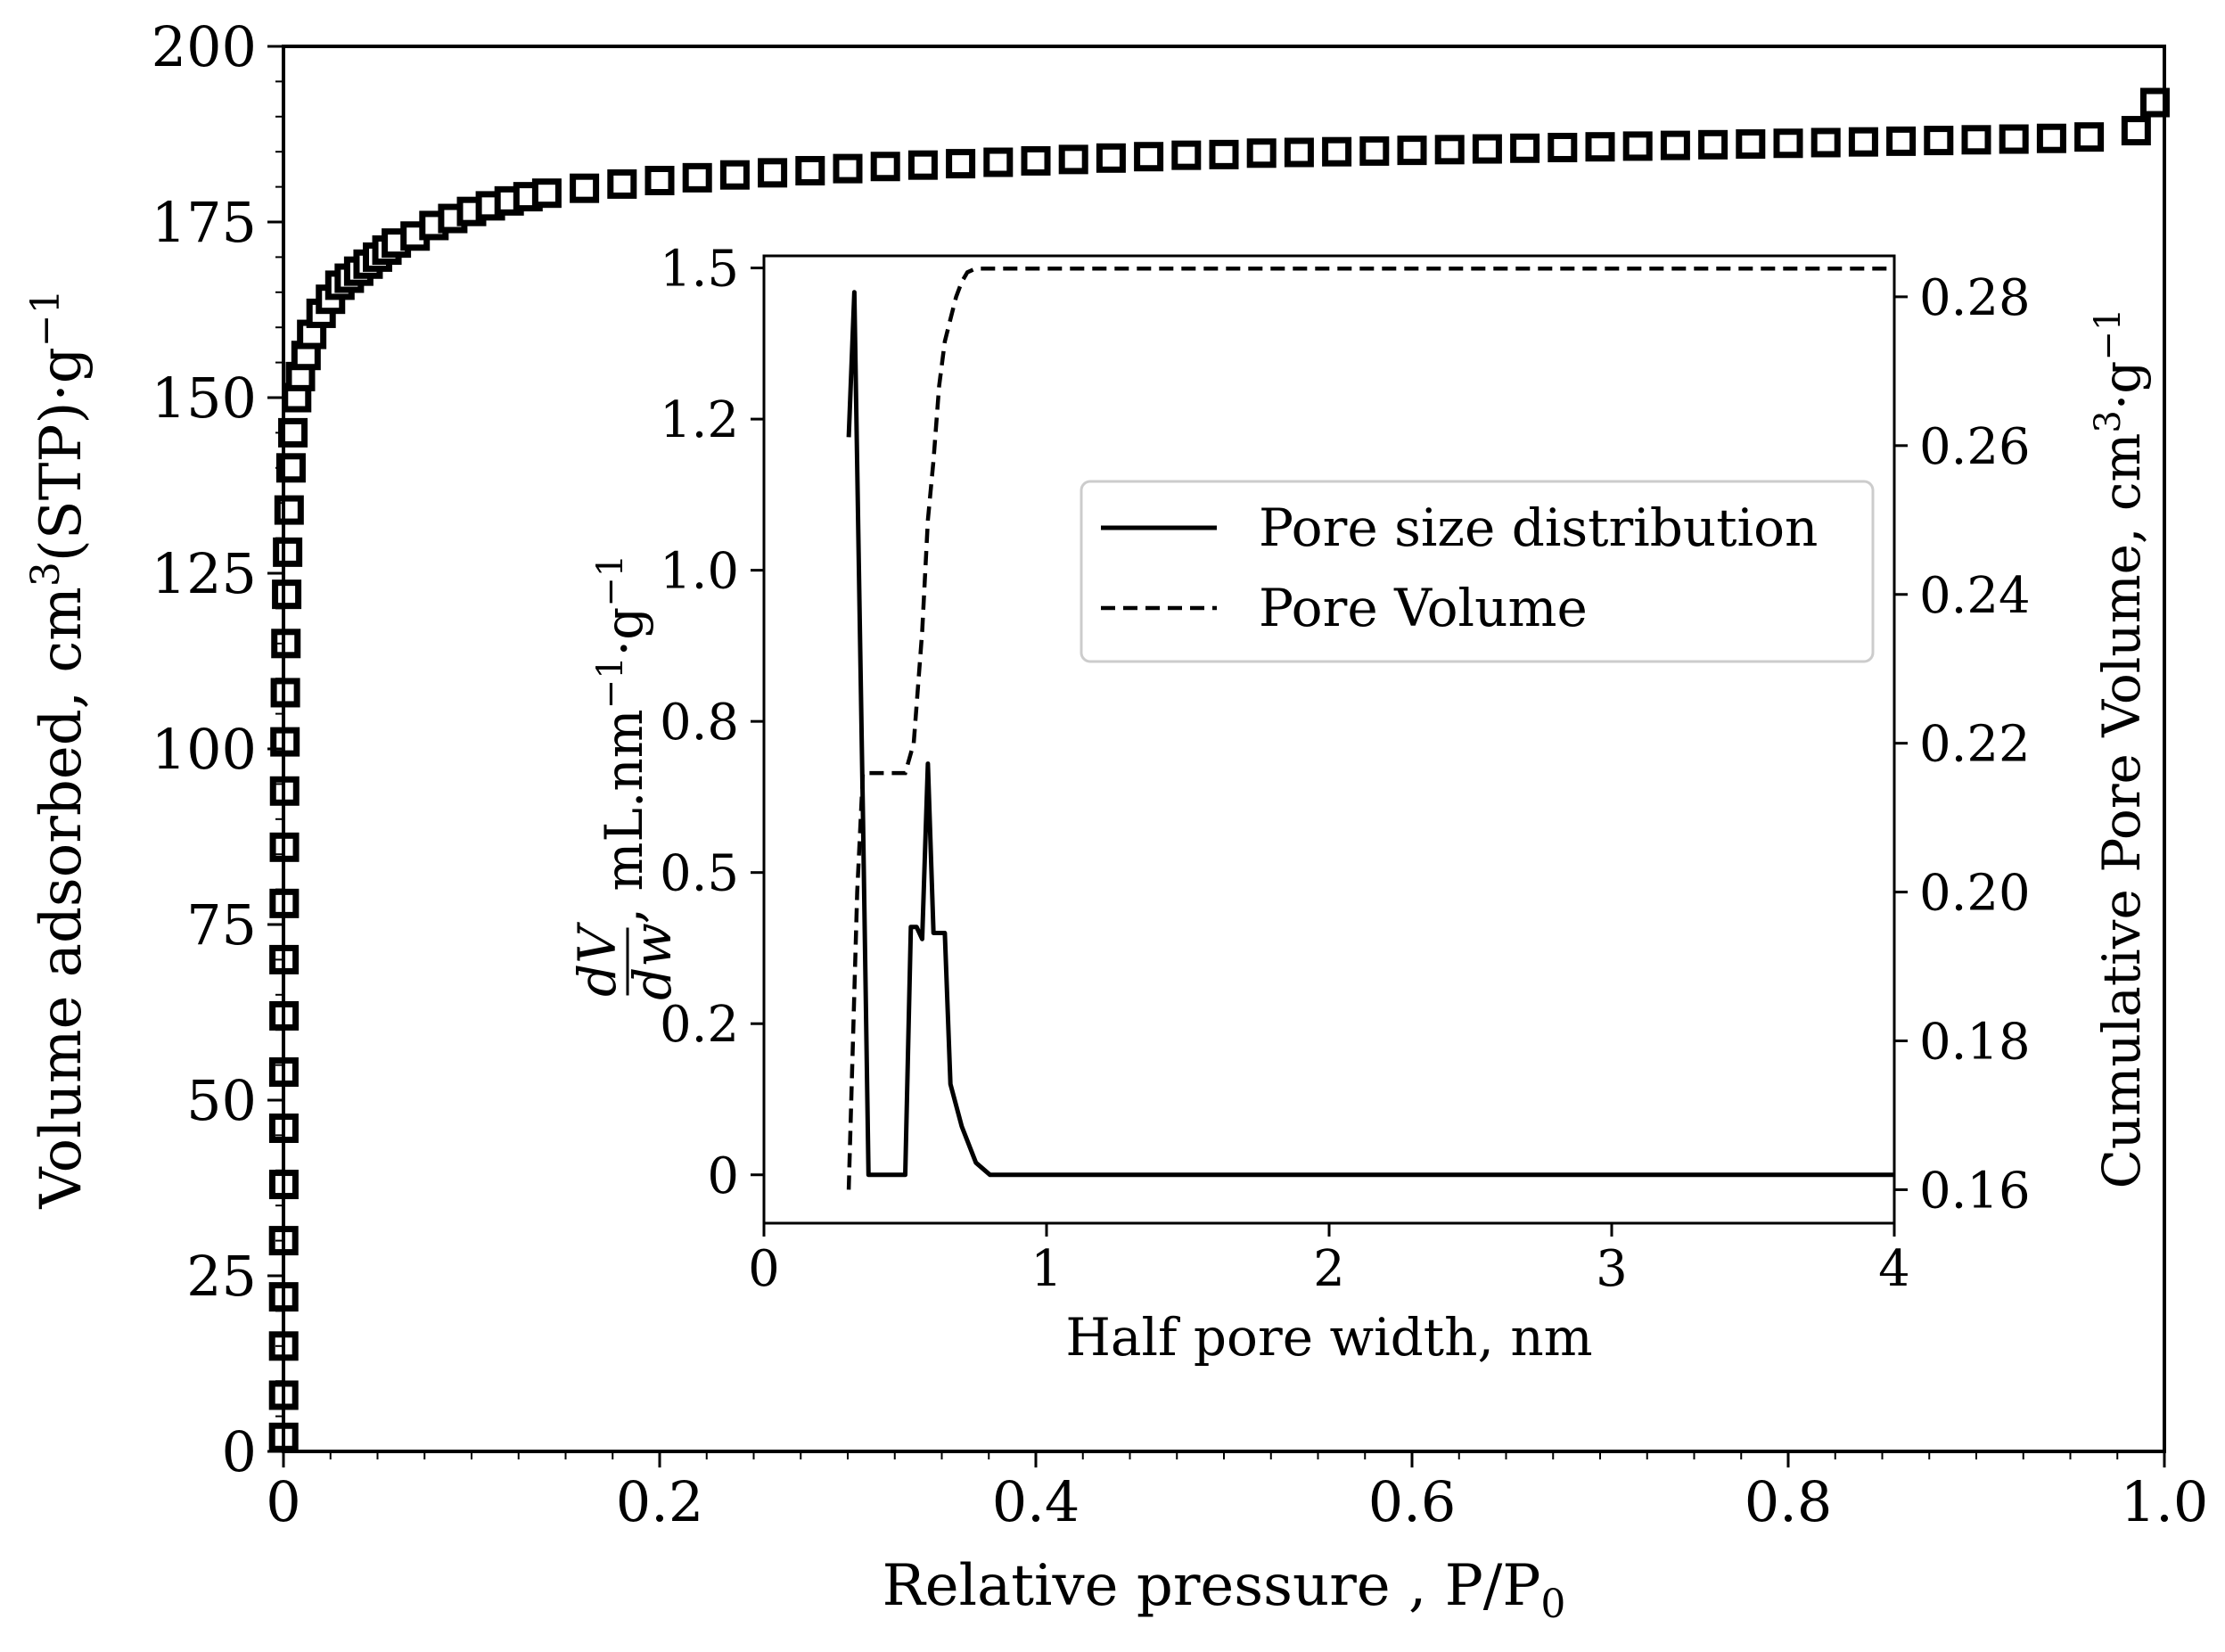 This screenshot has height=1652, width=2225. What do you see at coordinates (1224, 1590) in the screenshot?
I see `main-x-axis-label: Relative pressure , P/P0` at bounding box center [1224, 1590].